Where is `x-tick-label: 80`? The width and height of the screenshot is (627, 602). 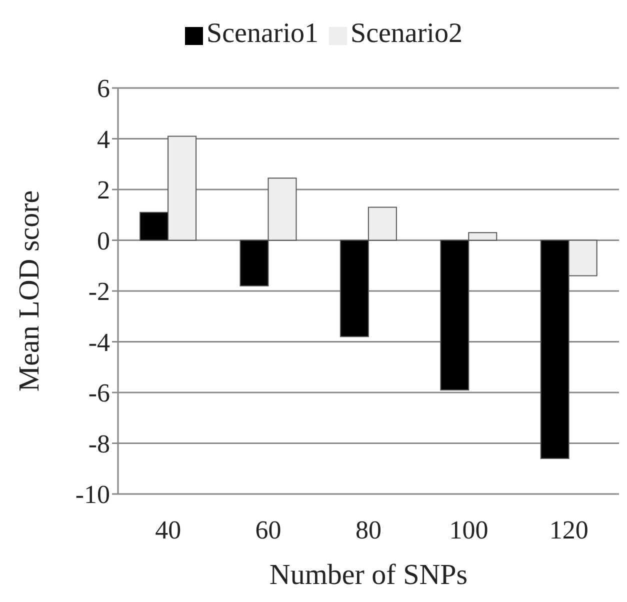
x-tick-label: 80 is located at coordinates (369, 529).